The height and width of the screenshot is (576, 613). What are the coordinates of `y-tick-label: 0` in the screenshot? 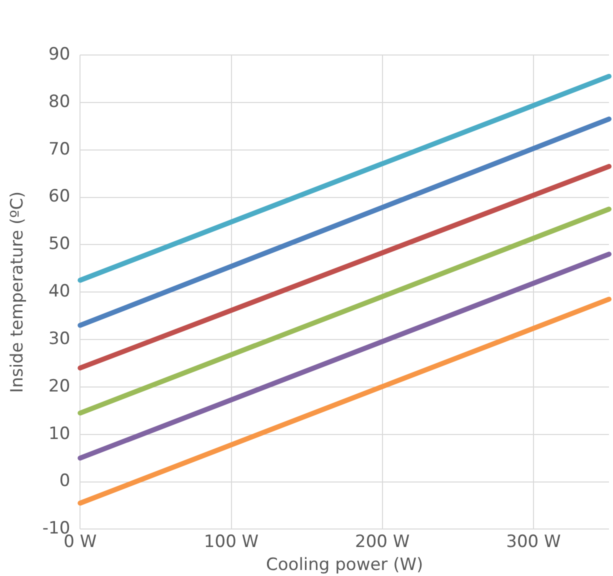 It's located at (64, 481).